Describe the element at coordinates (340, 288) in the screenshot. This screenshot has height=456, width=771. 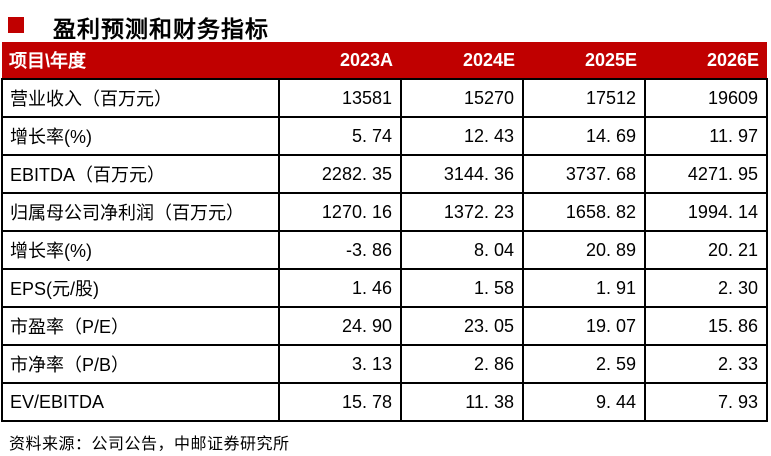
I see `cell-value: 1. 46` at that location.